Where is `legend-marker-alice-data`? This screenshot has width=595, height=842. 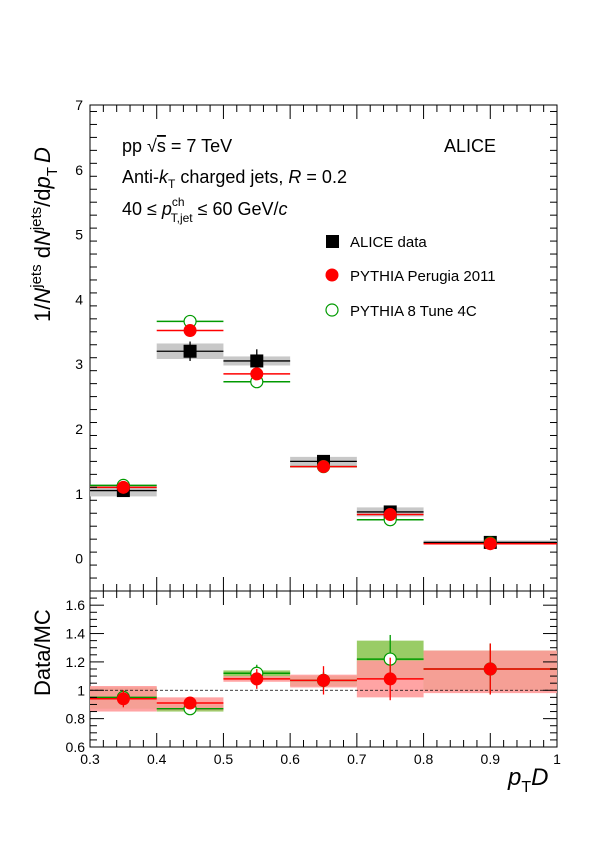 legend-marker-alice-data is located at coordinates (332, 241).